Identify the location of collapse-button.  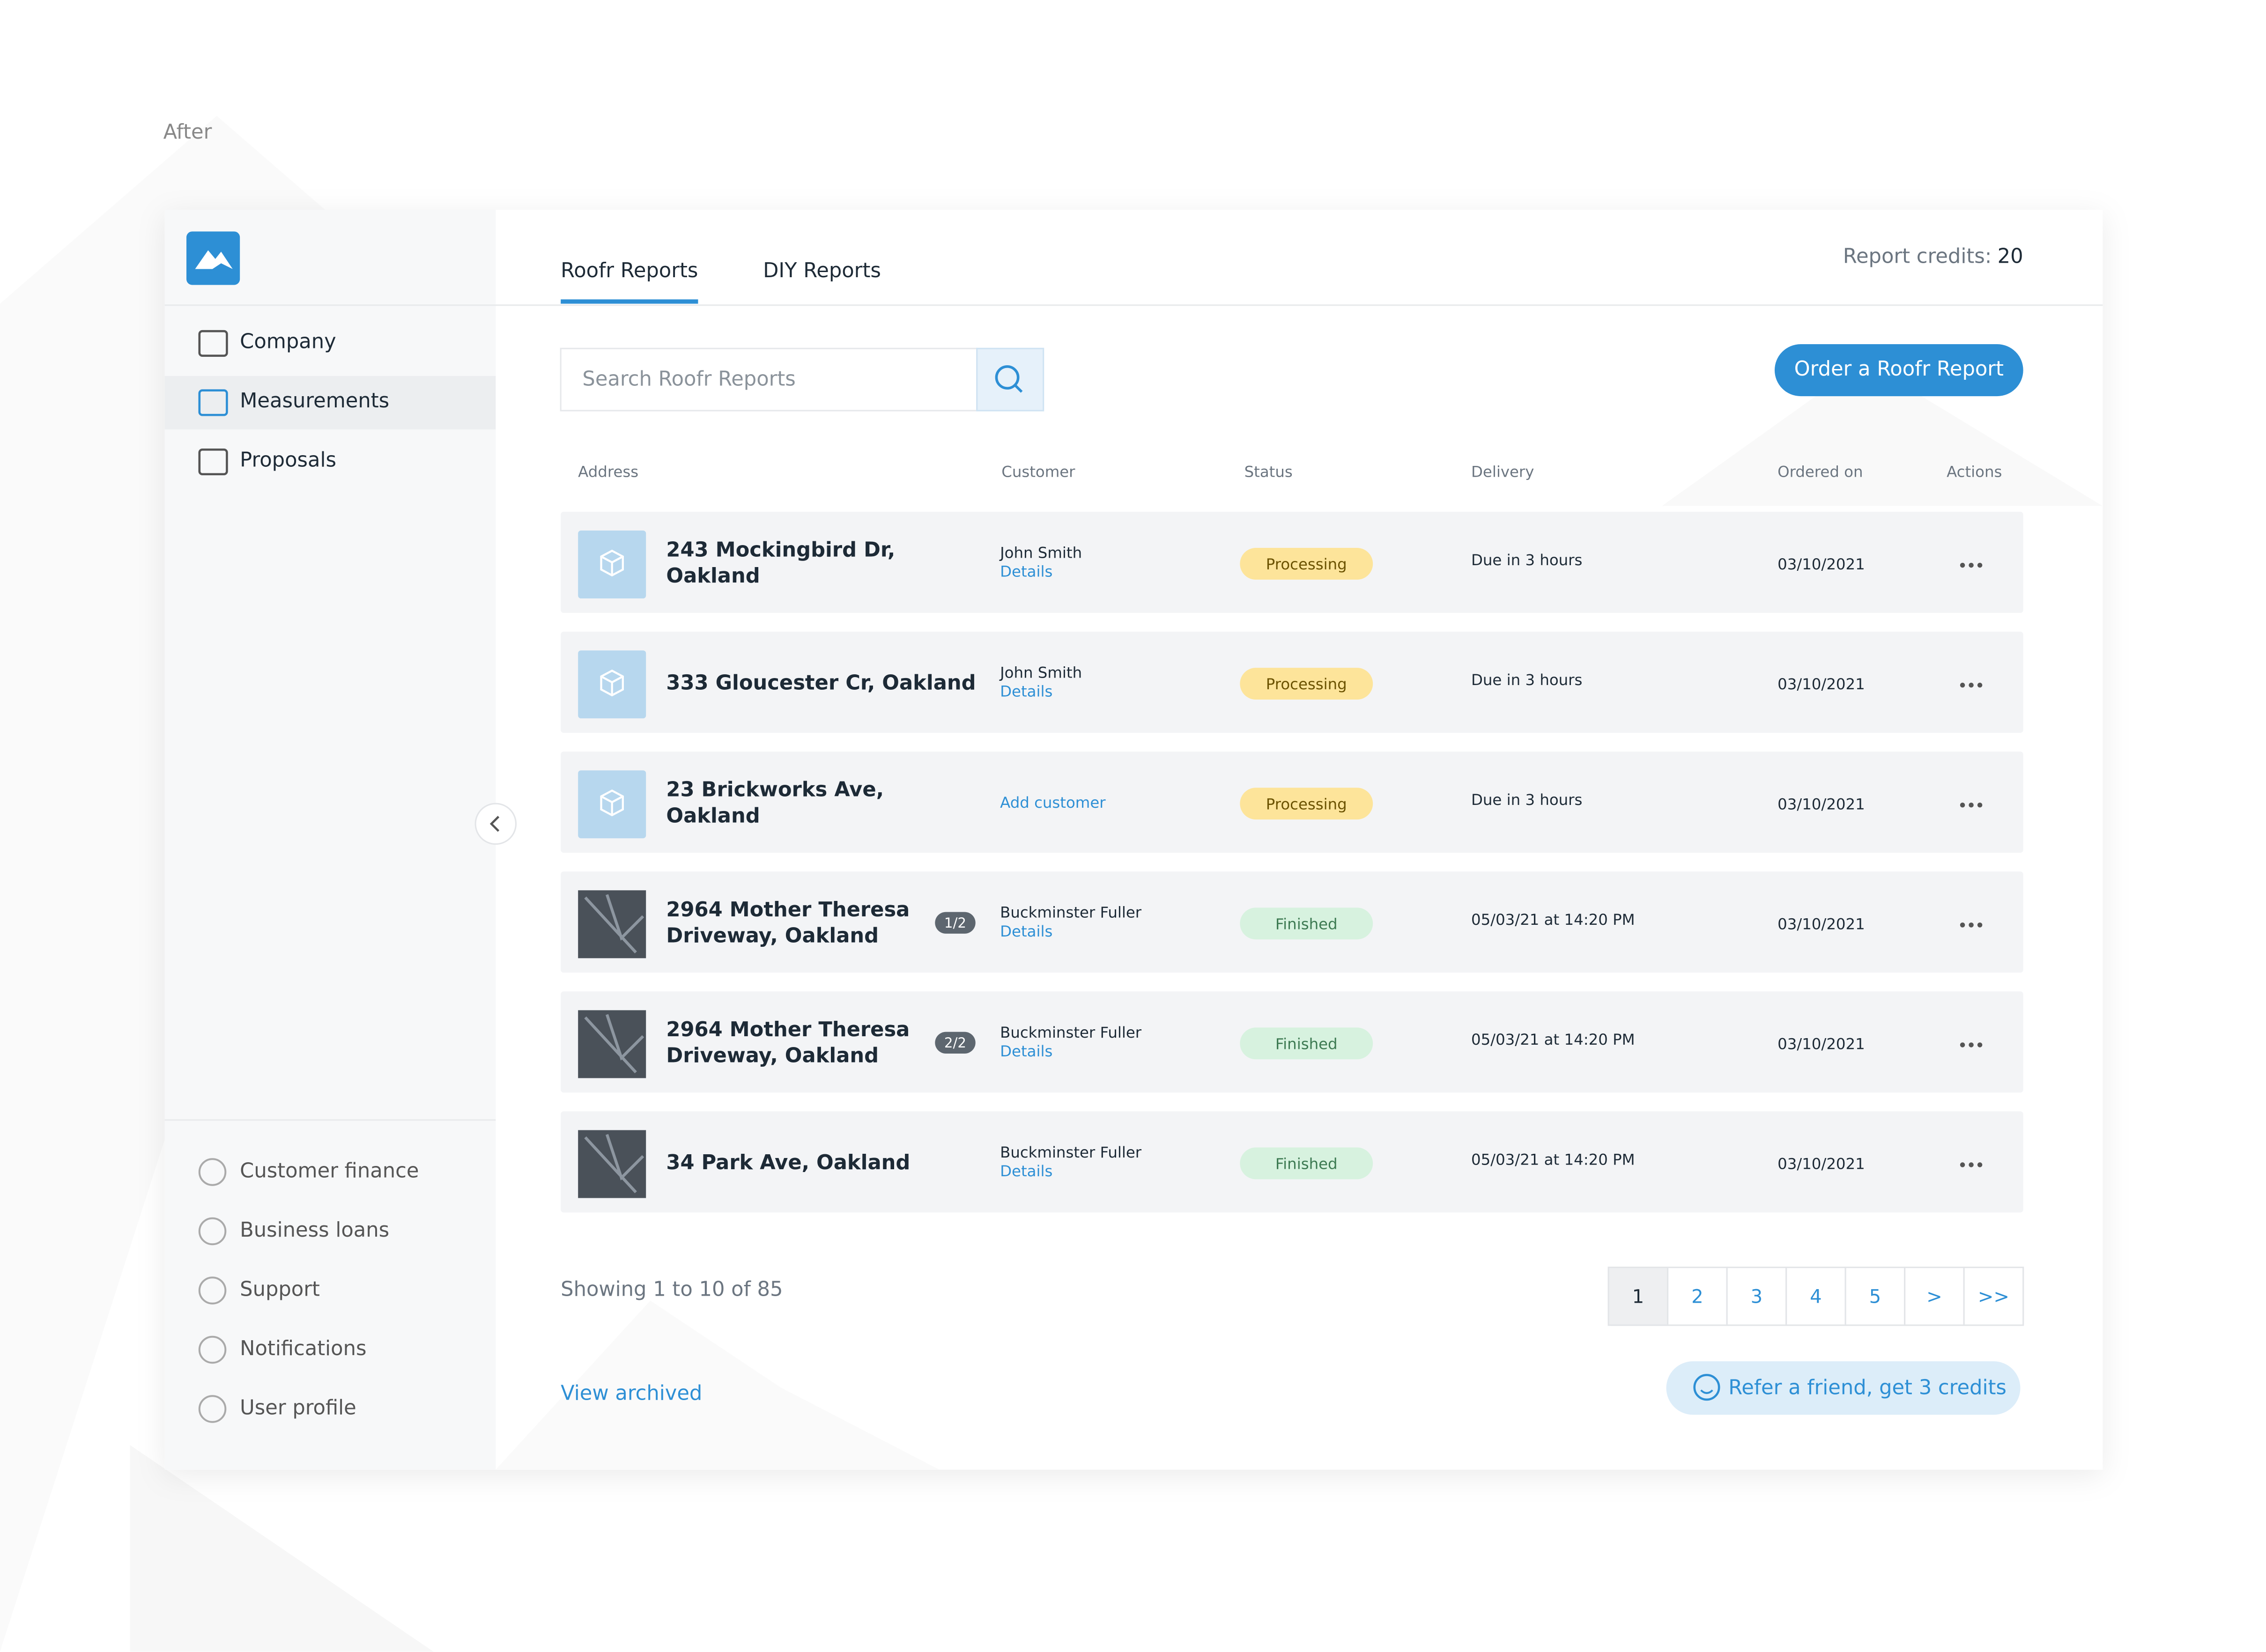
(495, 824).